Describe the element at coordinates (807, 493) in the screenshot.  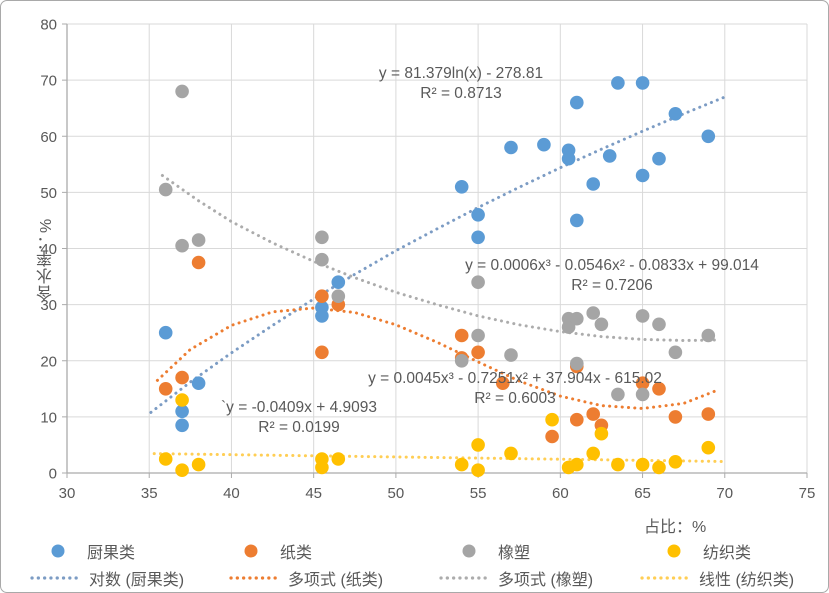
I see `x-tick-label: 75` at that location.